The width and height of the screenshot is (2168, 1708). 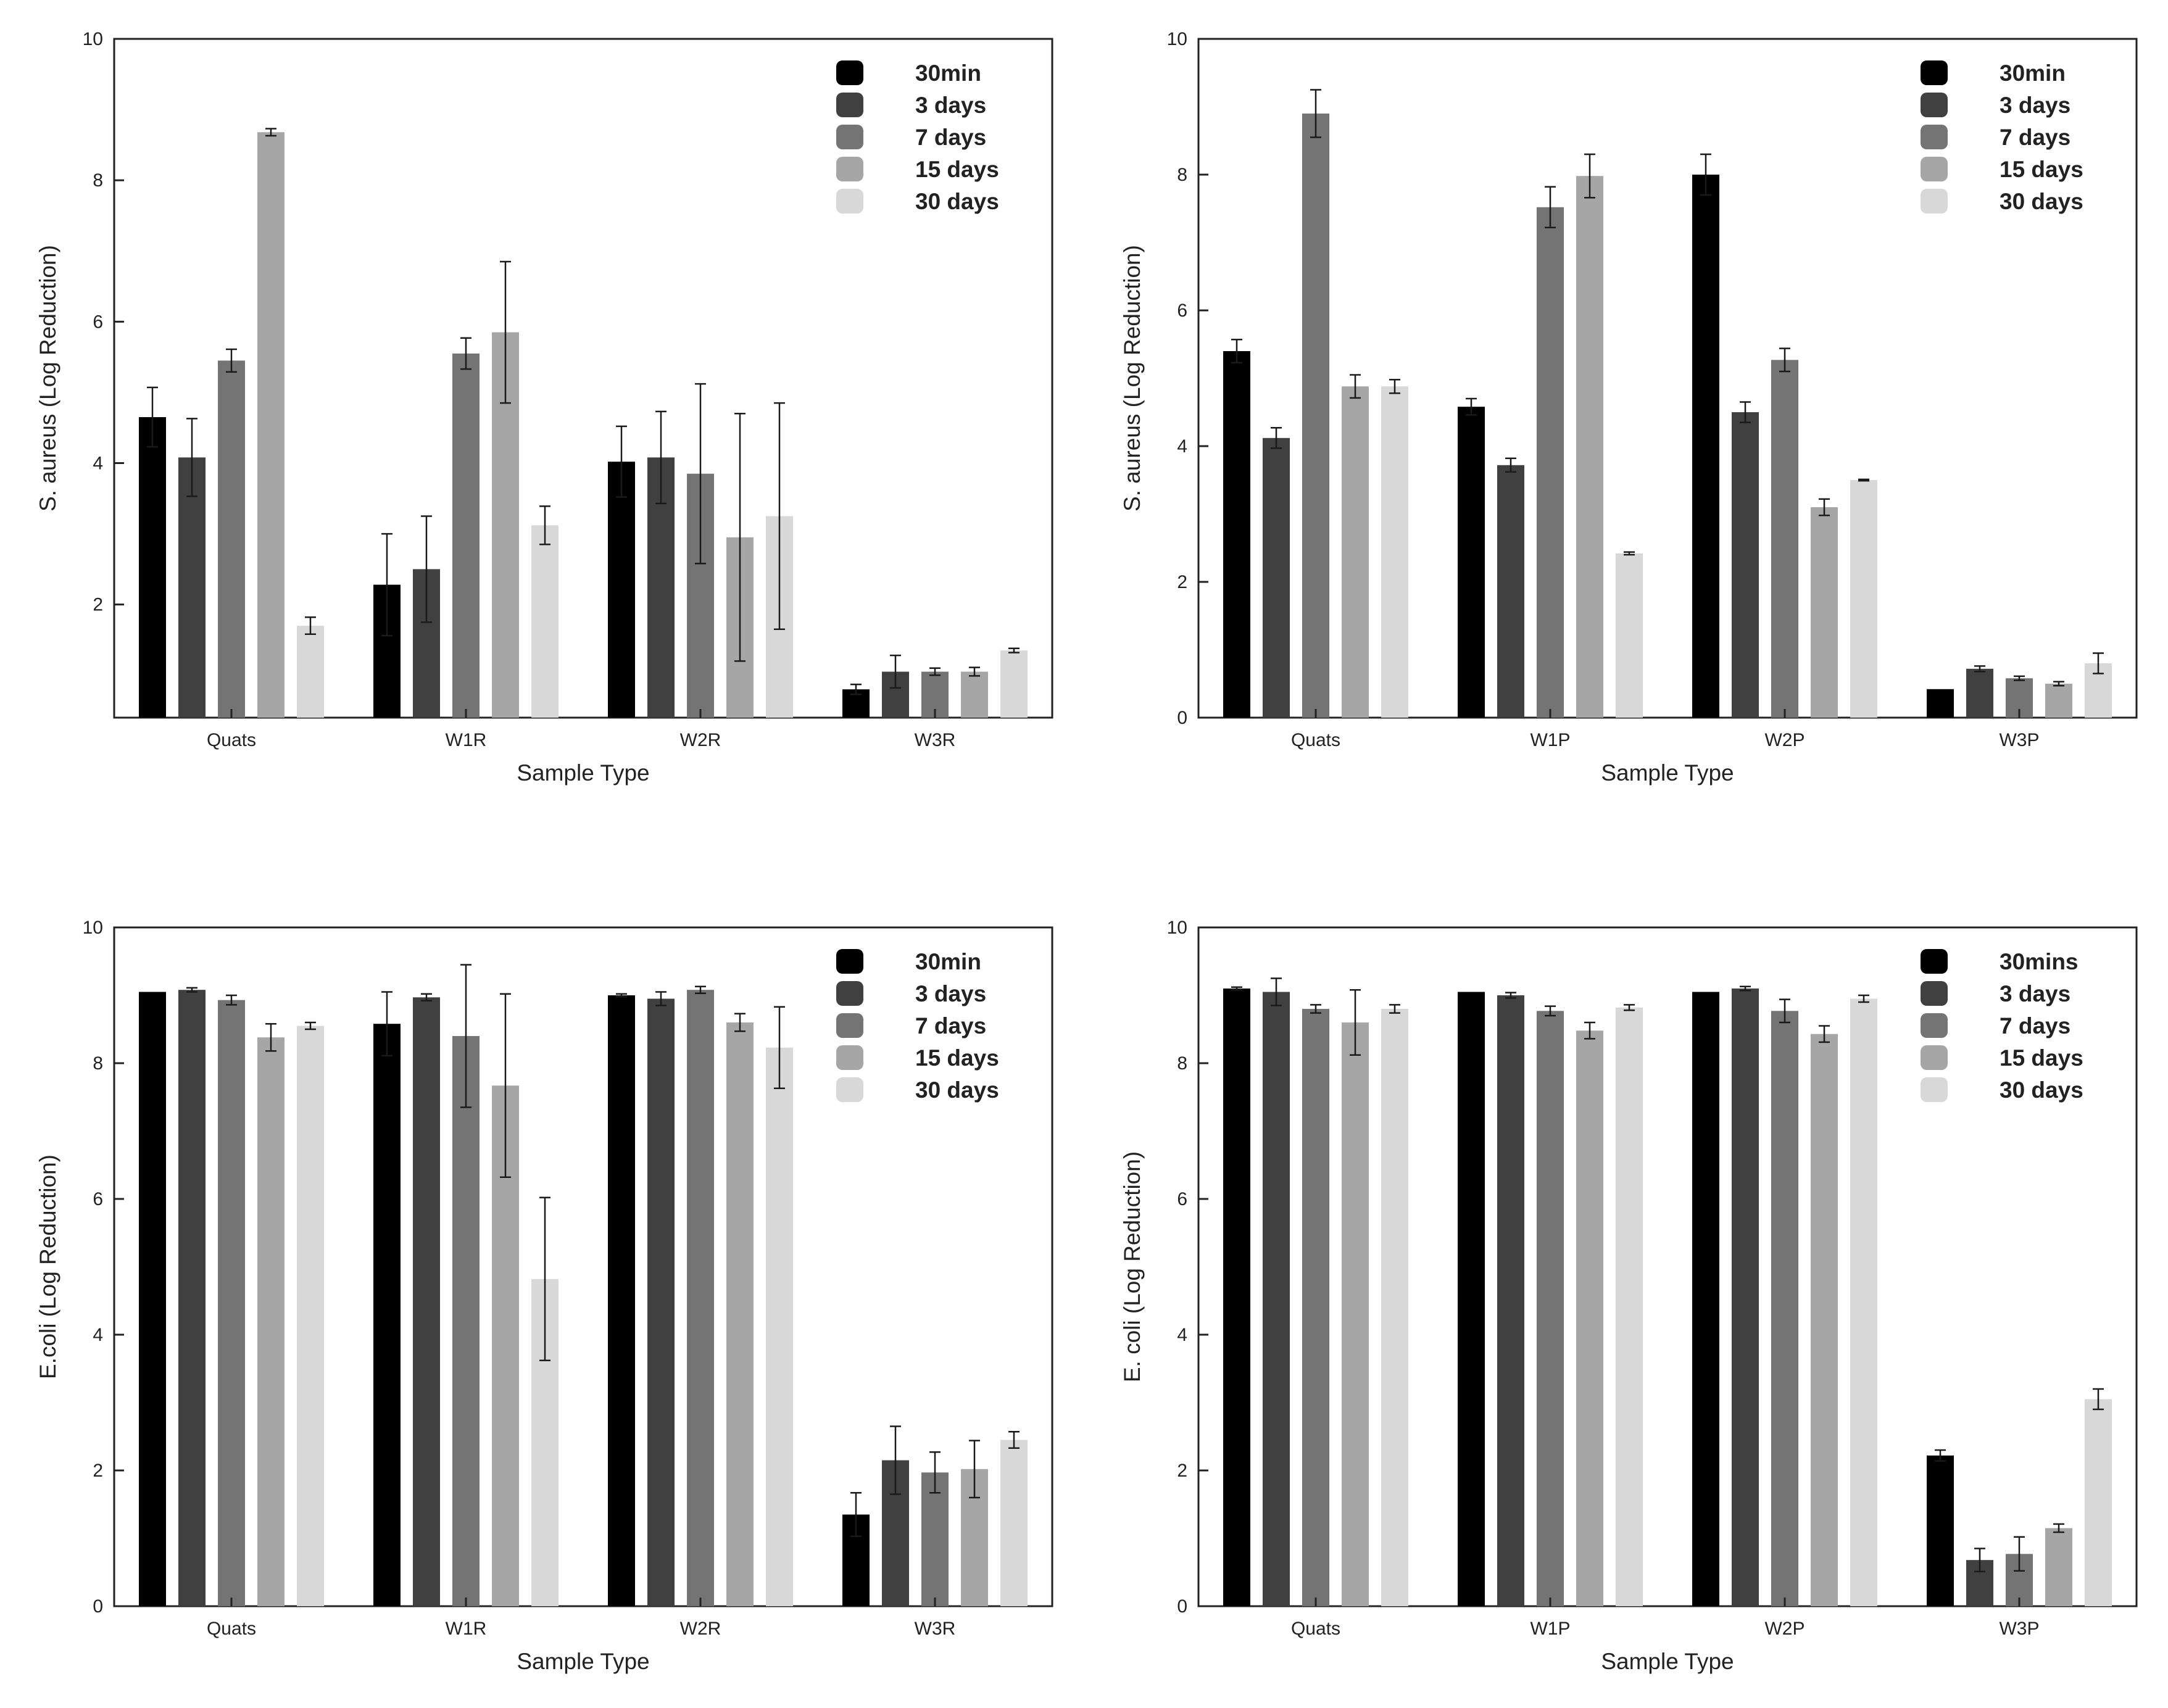 I want to click on x-axis-title: Sample Type, so click(x=1667, y=1661).